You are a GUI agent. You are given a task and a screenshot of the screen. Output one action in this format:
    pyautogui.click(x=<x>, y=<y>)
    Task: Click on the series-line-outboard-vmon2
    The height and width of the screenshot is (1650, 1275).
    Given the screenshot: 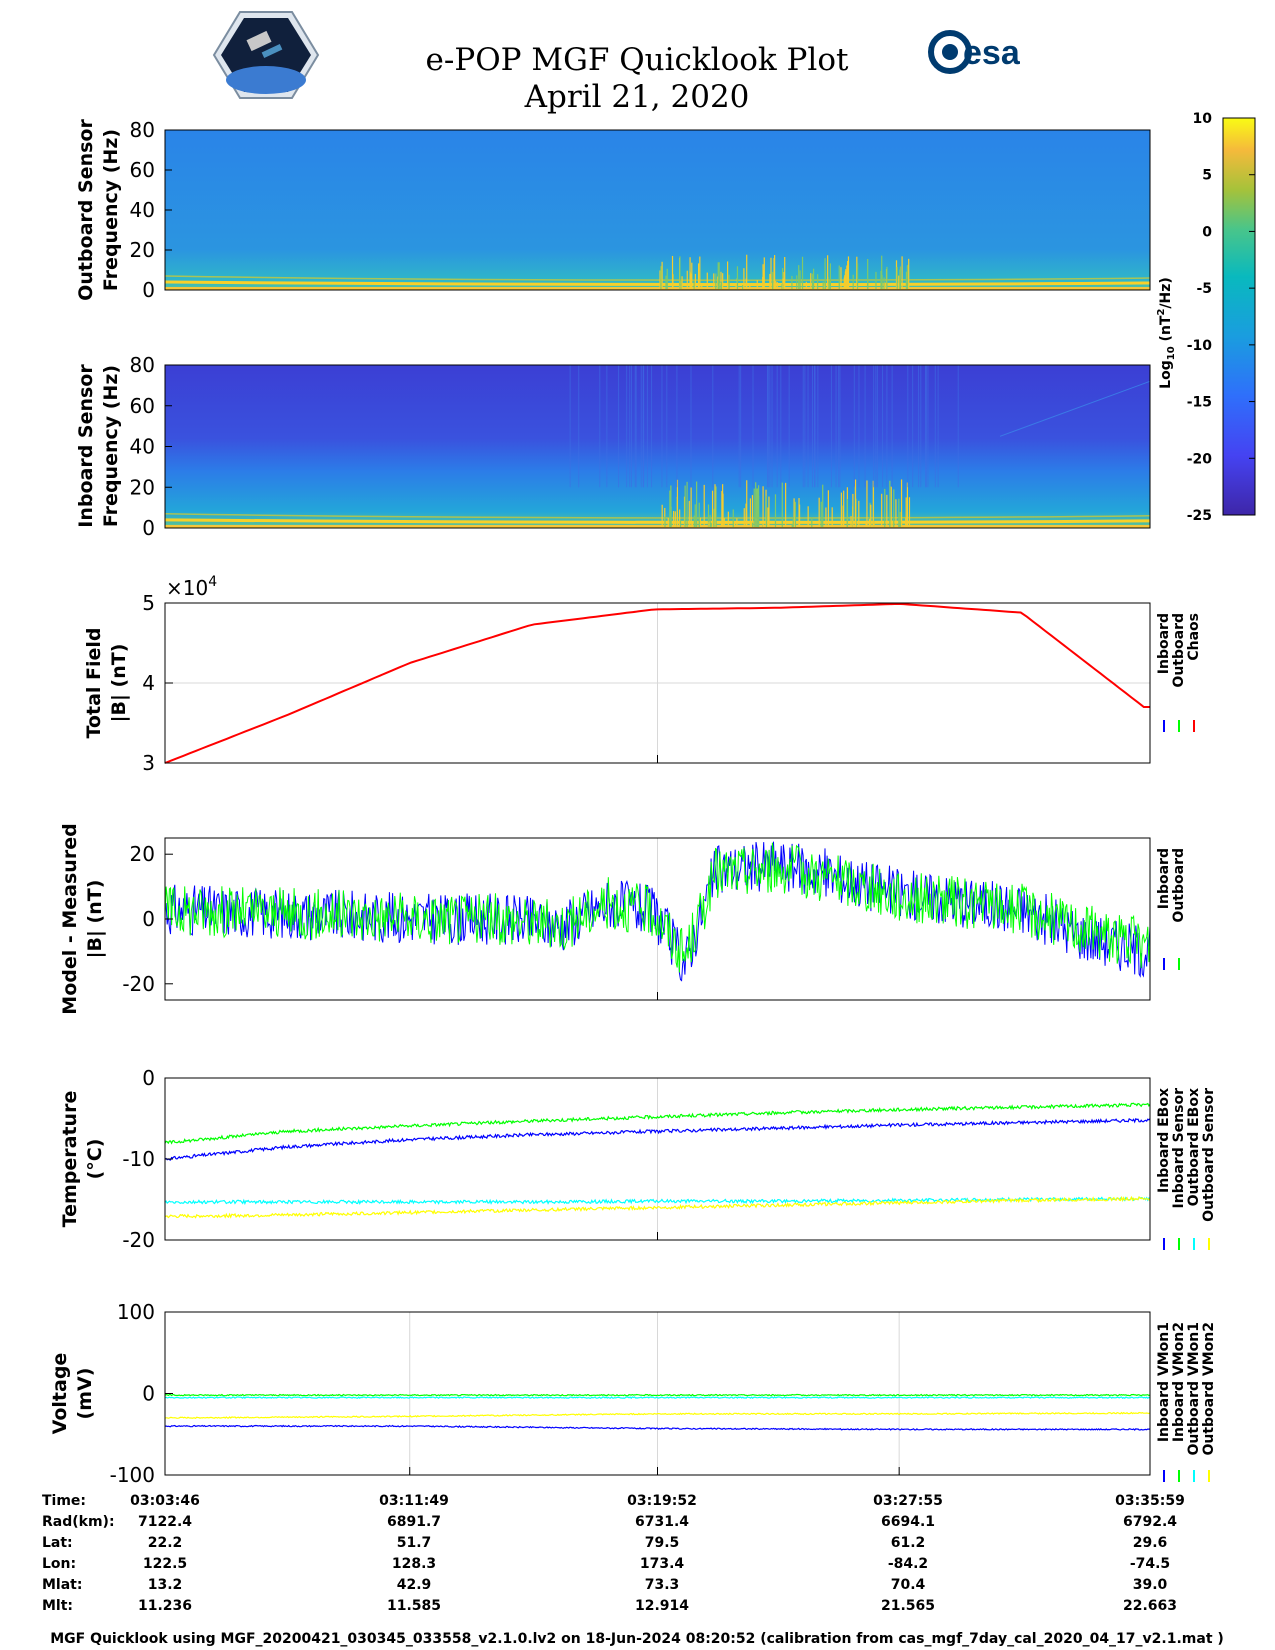 What is the action you would take?
    pyautogui.click(x=657, y=1415)
    